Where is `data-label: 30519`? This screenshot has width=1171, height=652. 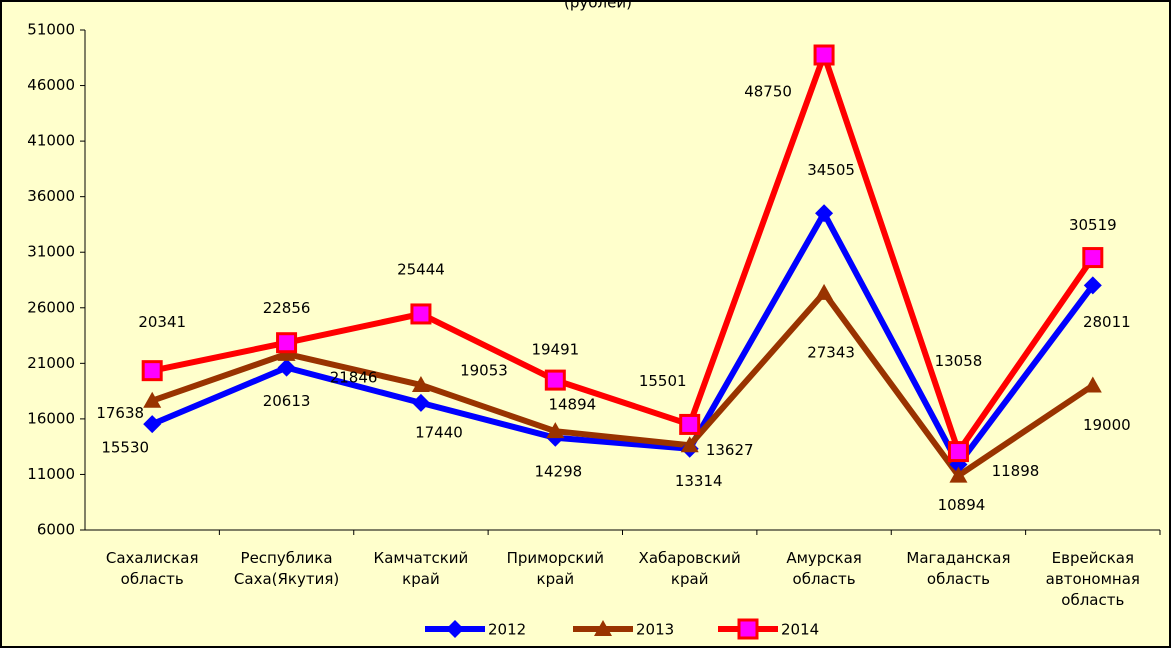 data-label: 30519 is located at coordinates (1093, 225).